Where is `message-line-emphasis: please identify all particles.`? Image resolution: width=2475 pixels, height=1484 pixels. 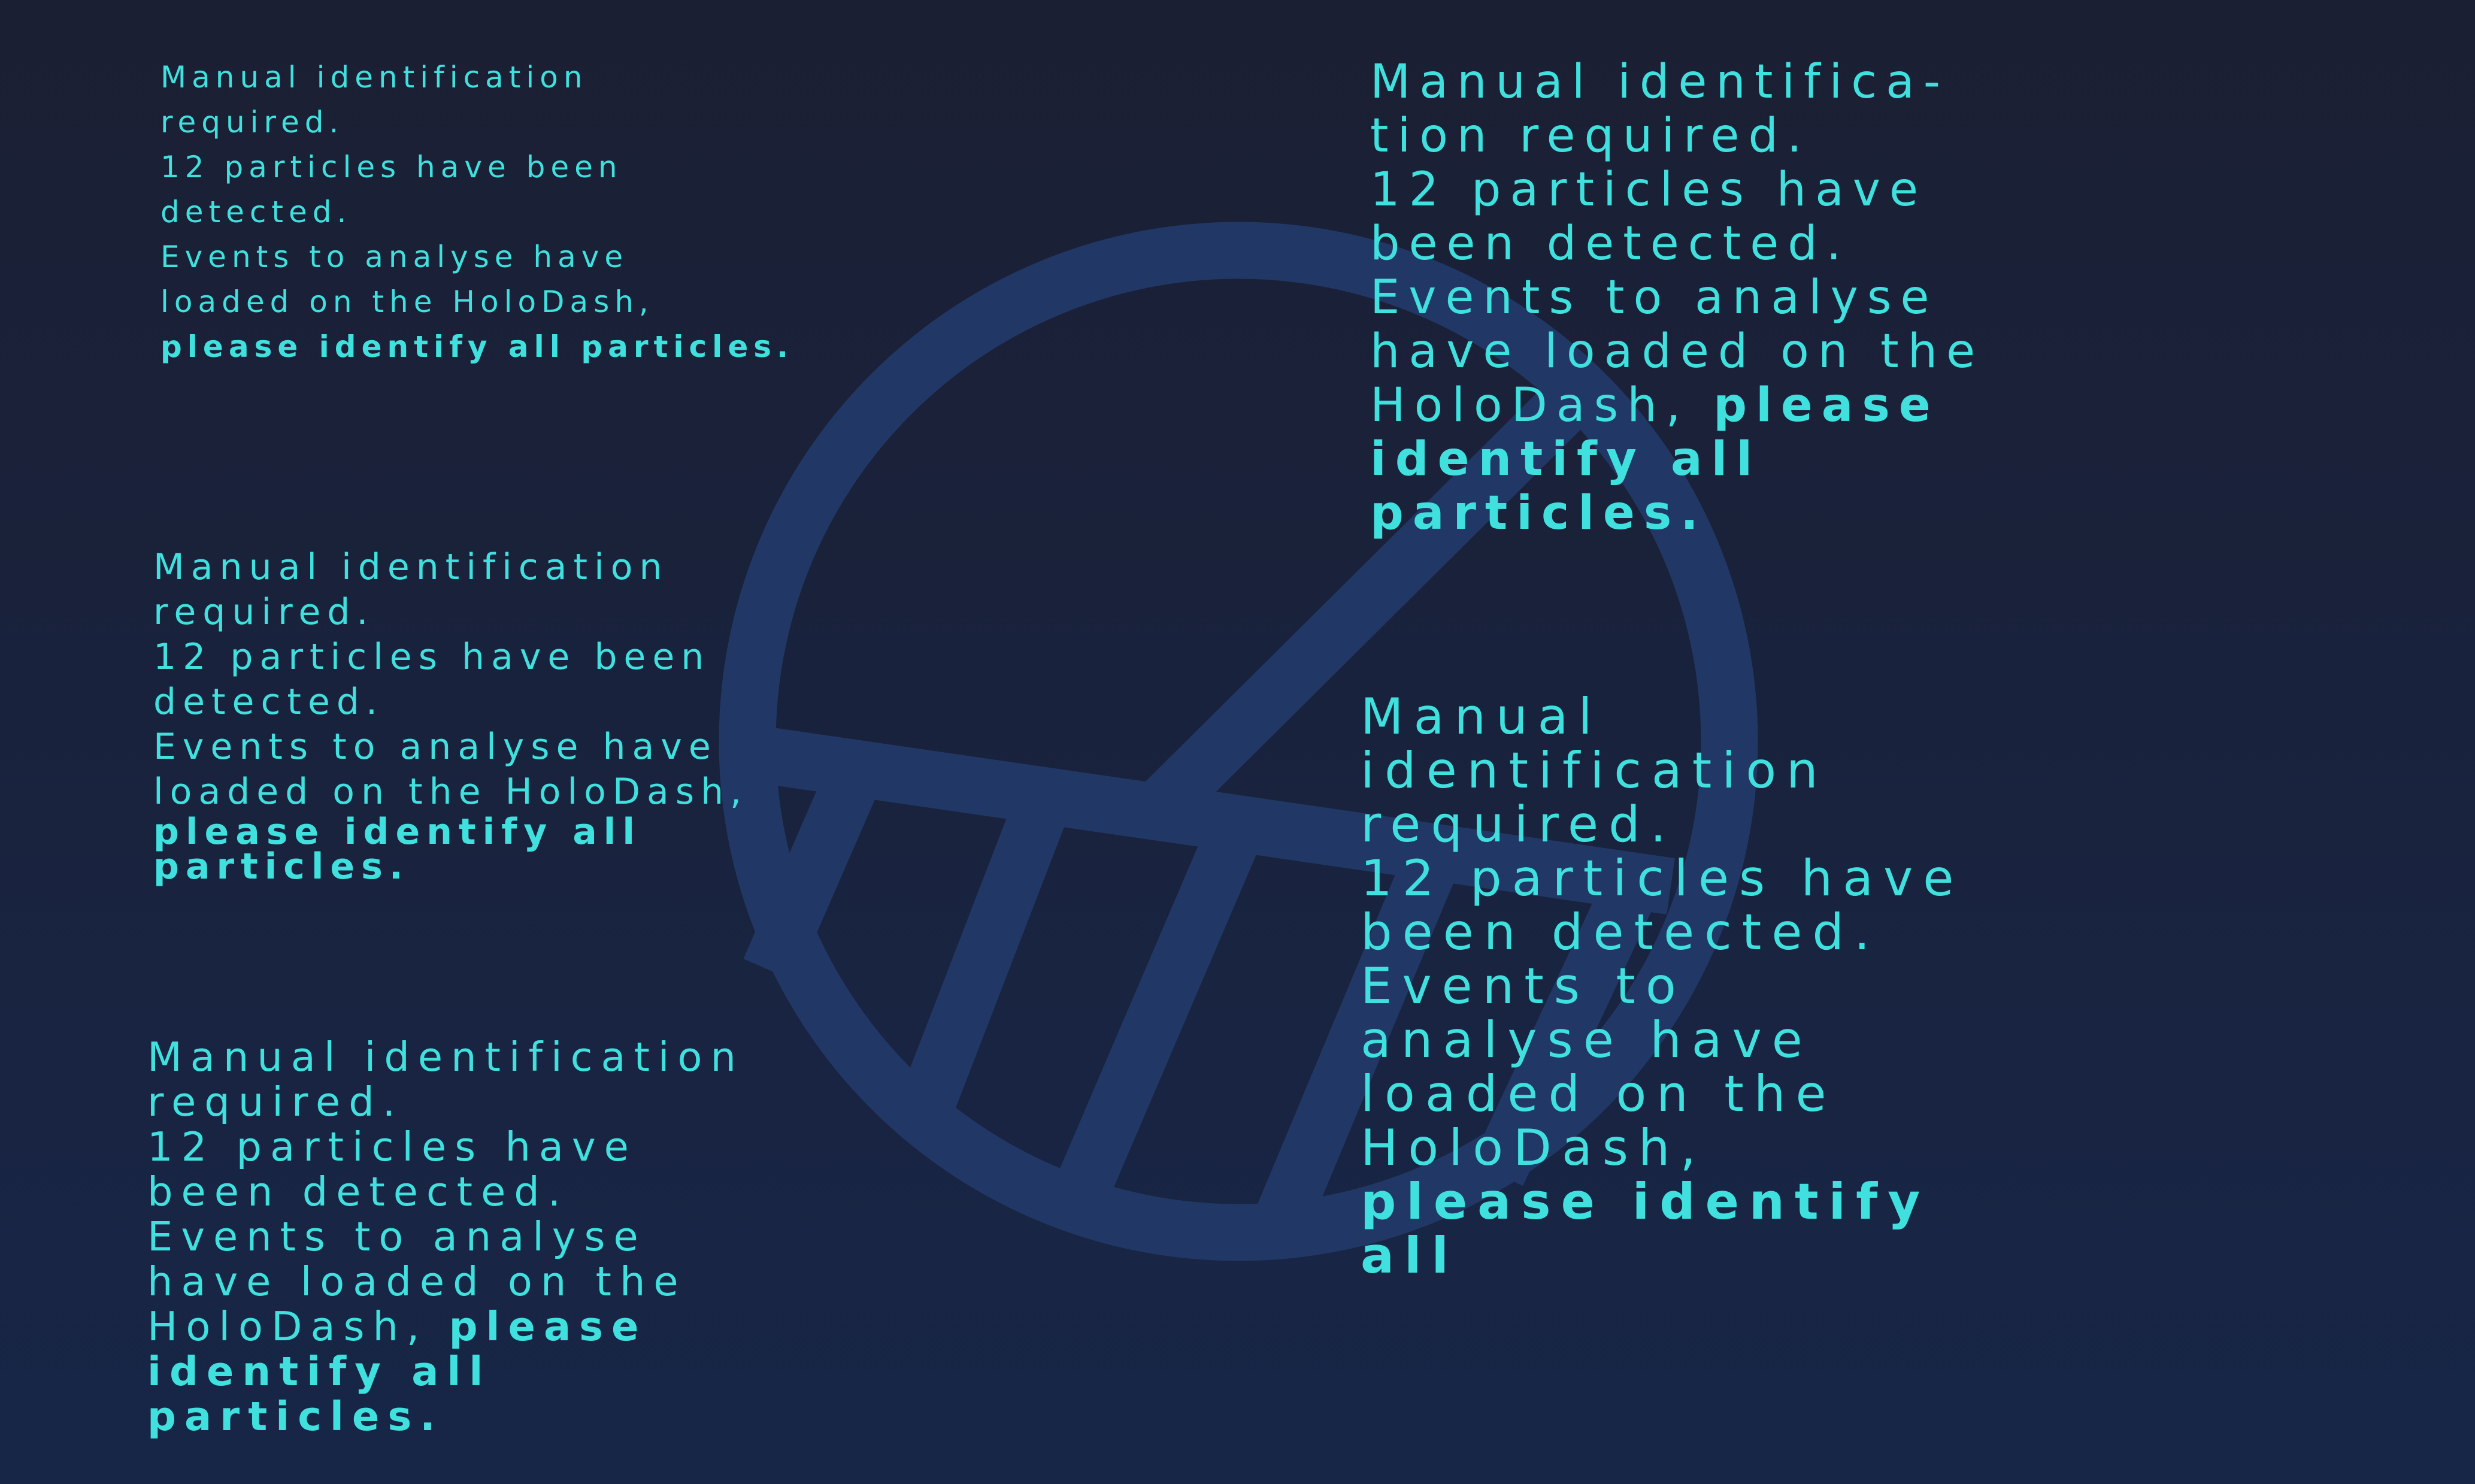
message-line-emphasis: please identify all particles. is located at coordinates (476, 347).